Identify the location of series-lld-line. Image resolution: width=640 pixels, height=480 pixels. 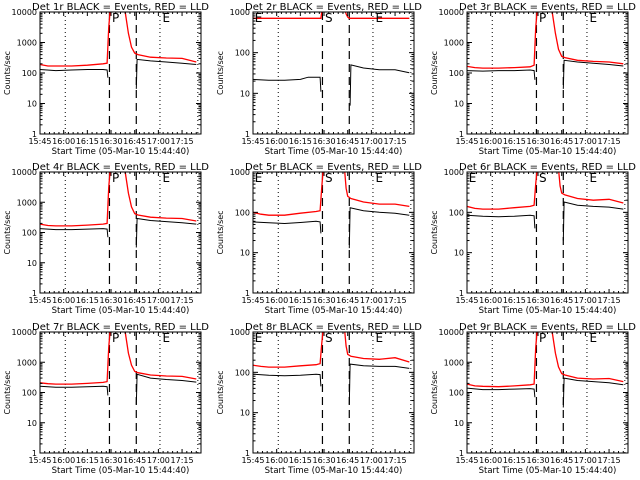
(545, 40).